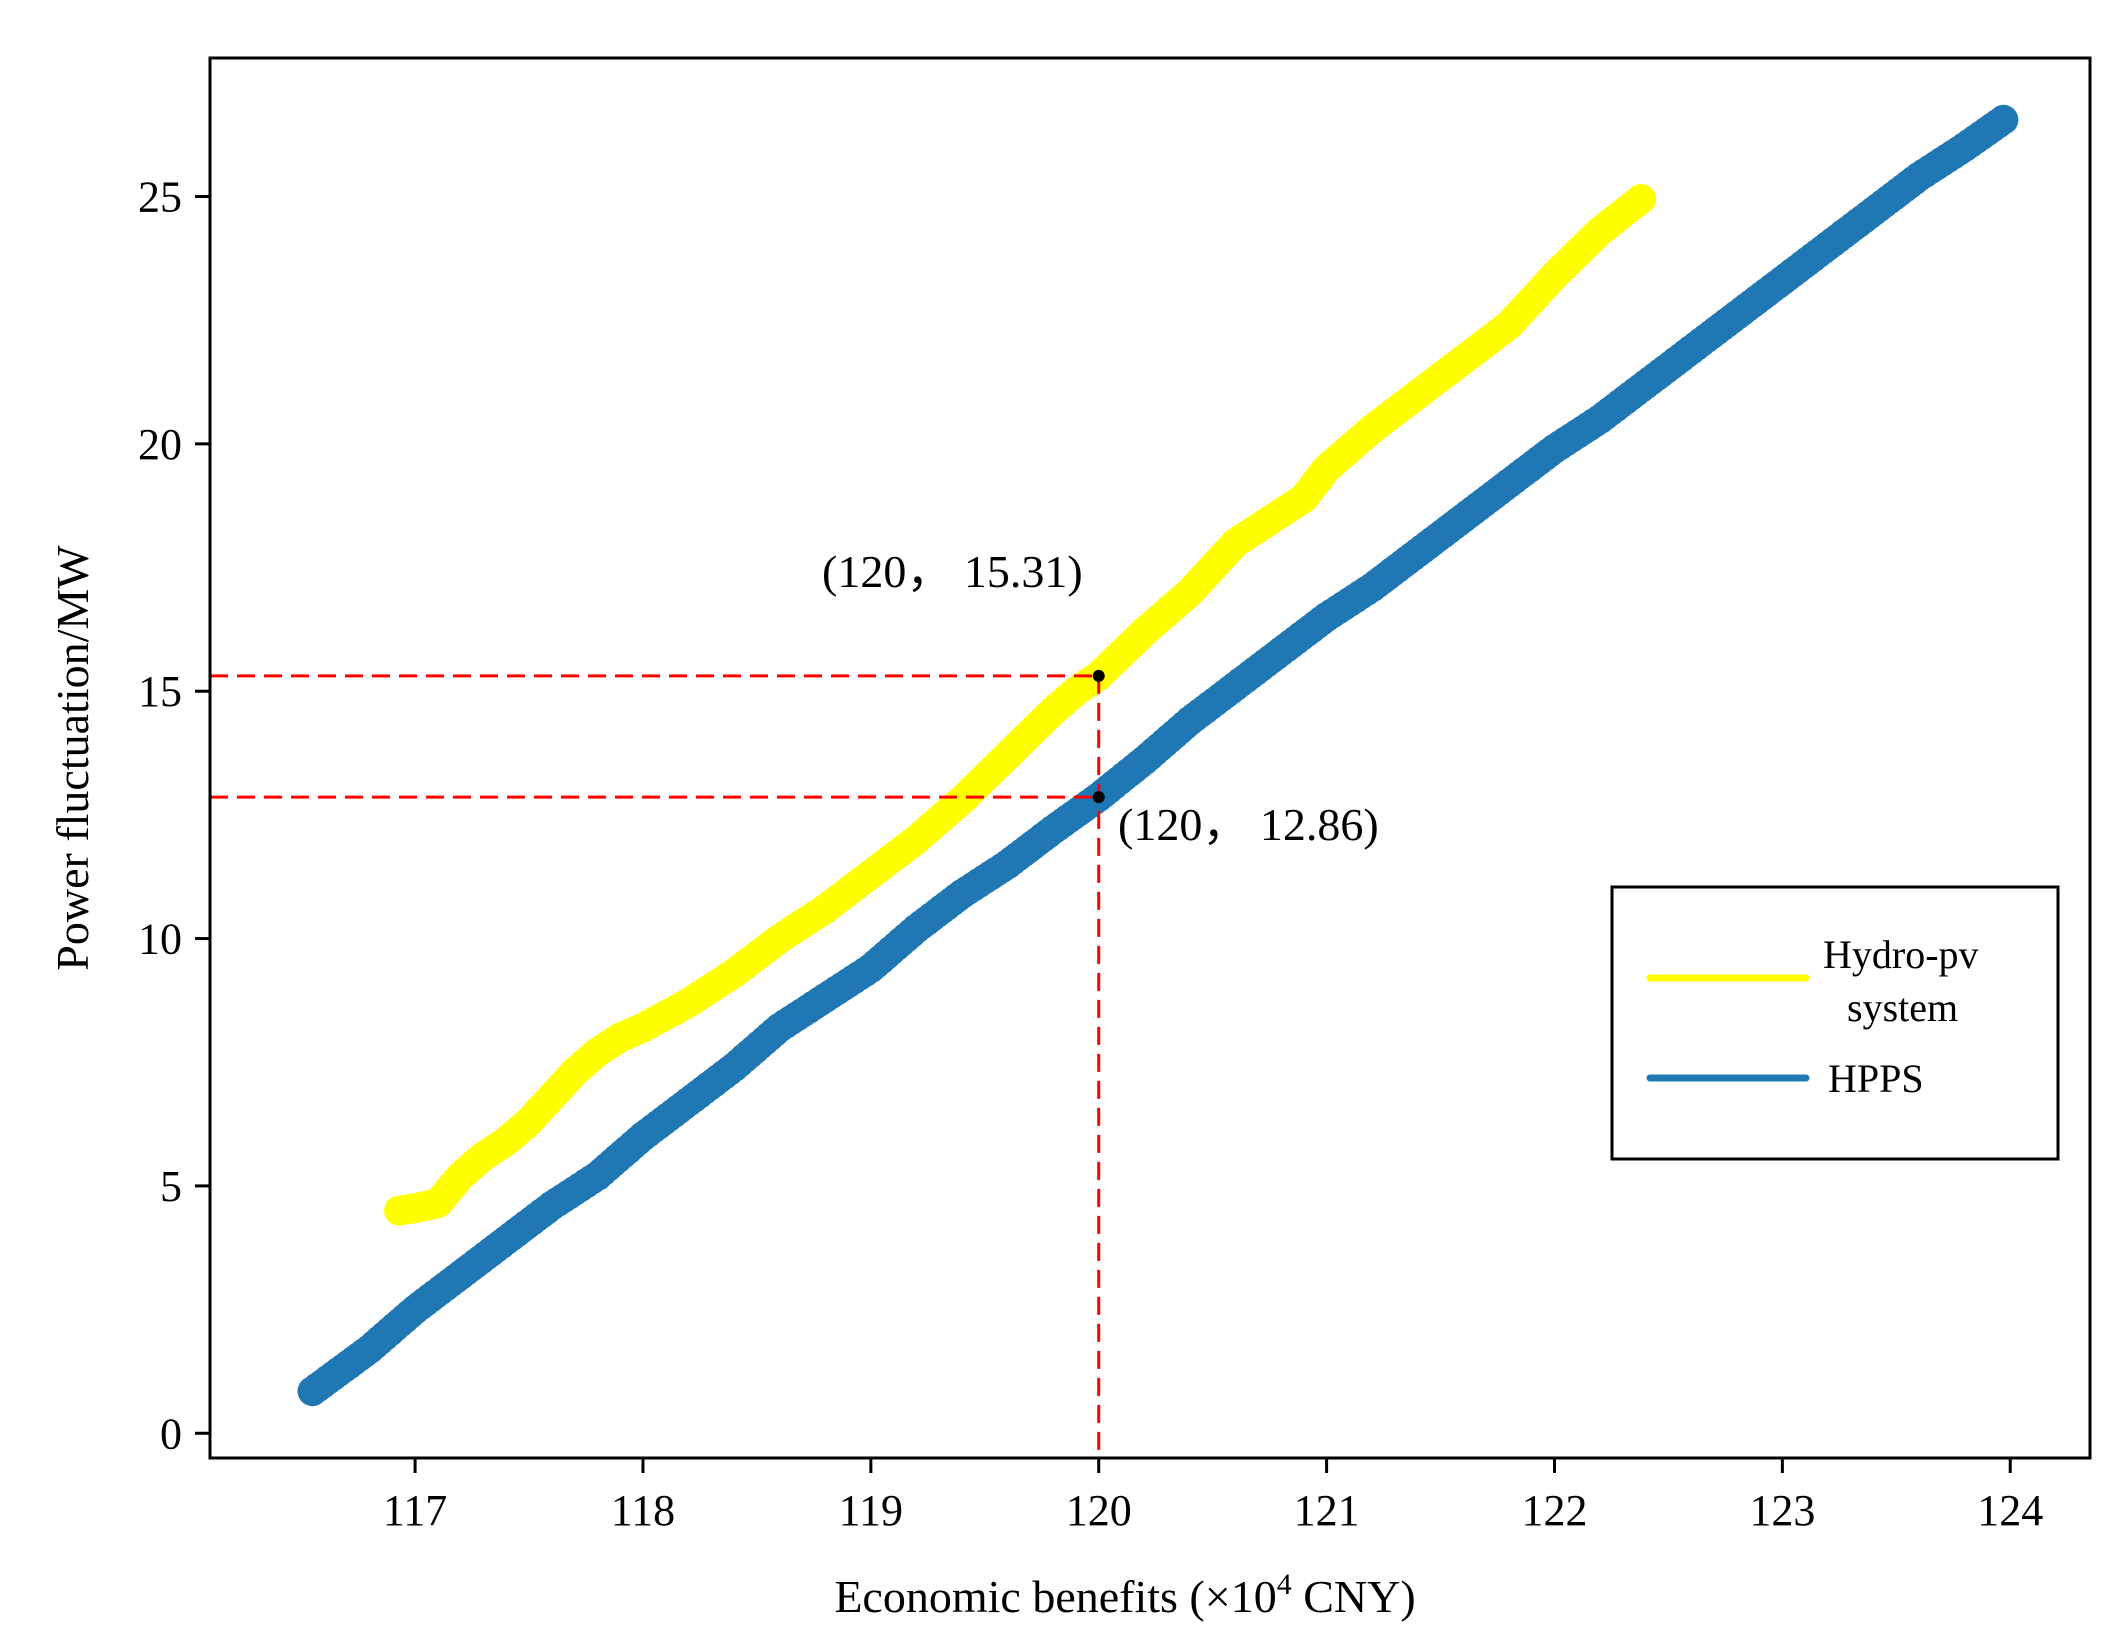  Describe the element at coordinates (1782, 1510) in the screenshot. I see `x-tick-label: 123` at that location.